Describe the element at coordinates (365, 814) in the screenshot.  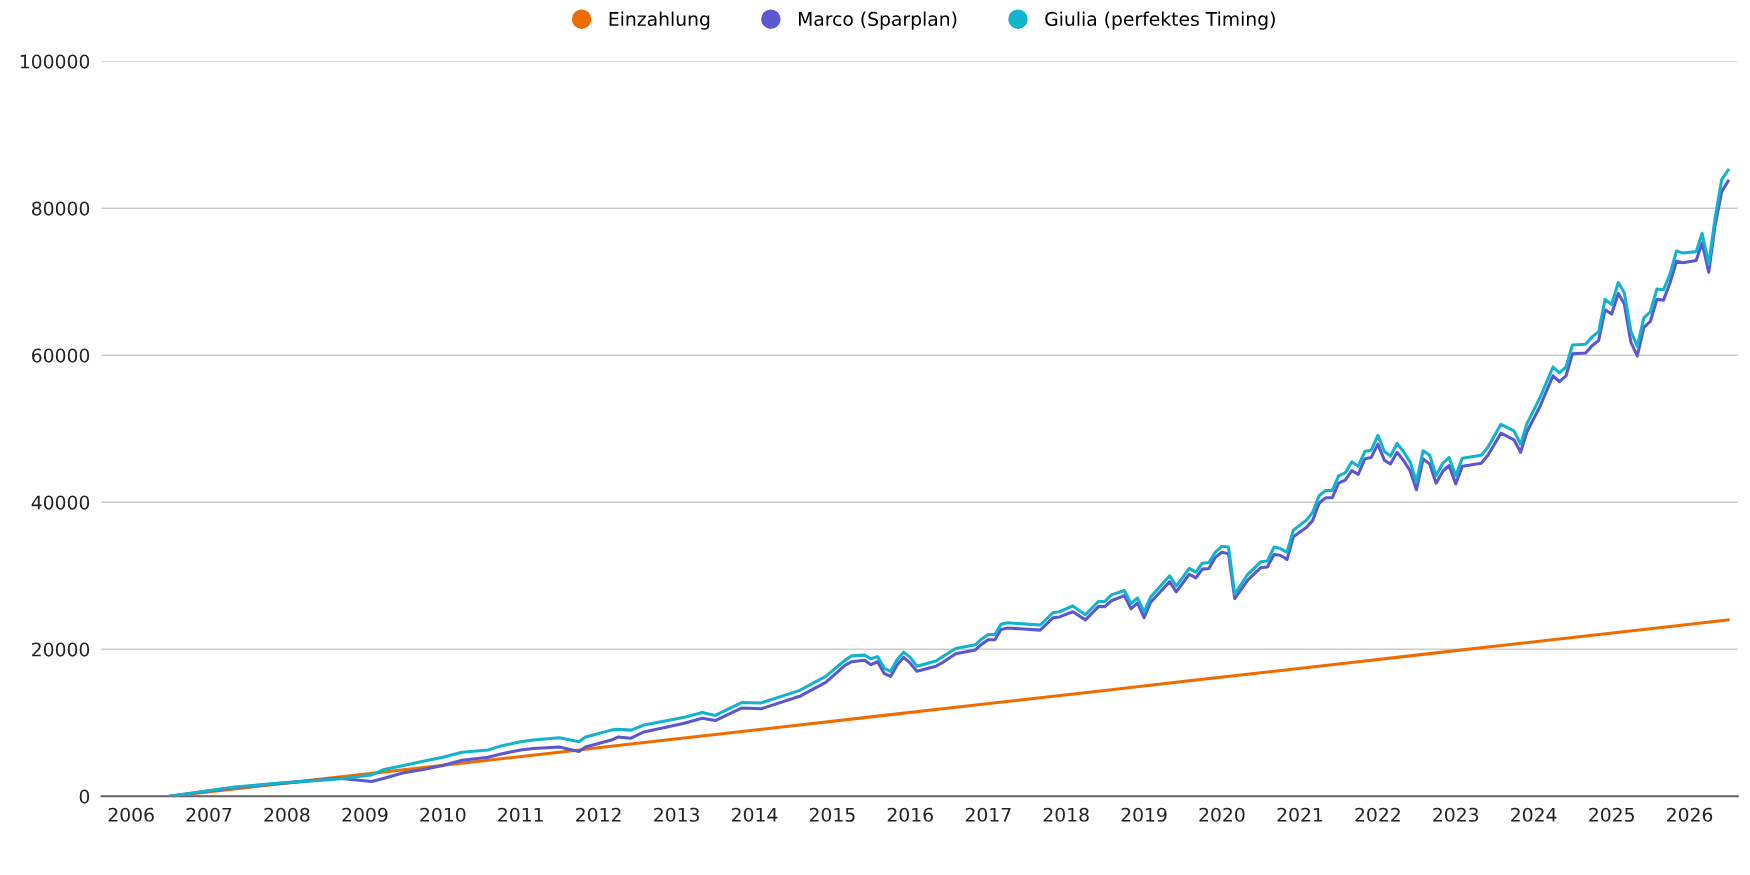
I see `x-tick-label: 2009` at that location.